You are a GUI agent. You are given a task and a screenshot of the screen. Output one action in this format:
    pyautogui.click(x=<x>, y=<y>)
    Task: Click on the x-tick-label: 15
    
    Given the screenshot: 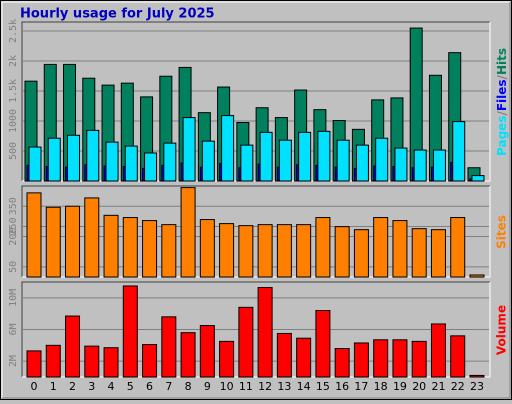 What is the action you would take?
    pyautogui.click(x=323, y=386)
    